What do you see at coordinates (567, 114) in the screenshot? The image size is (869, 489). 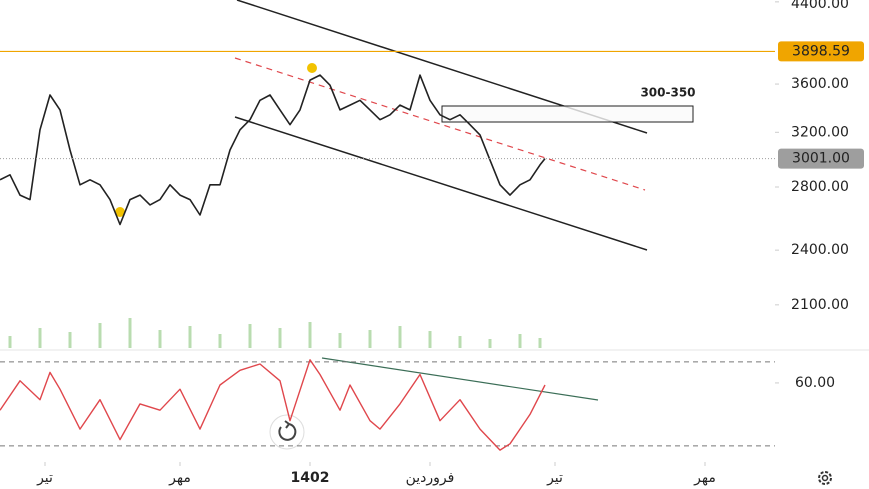 I see `resistance-zone` at bounding box center [567, 114].